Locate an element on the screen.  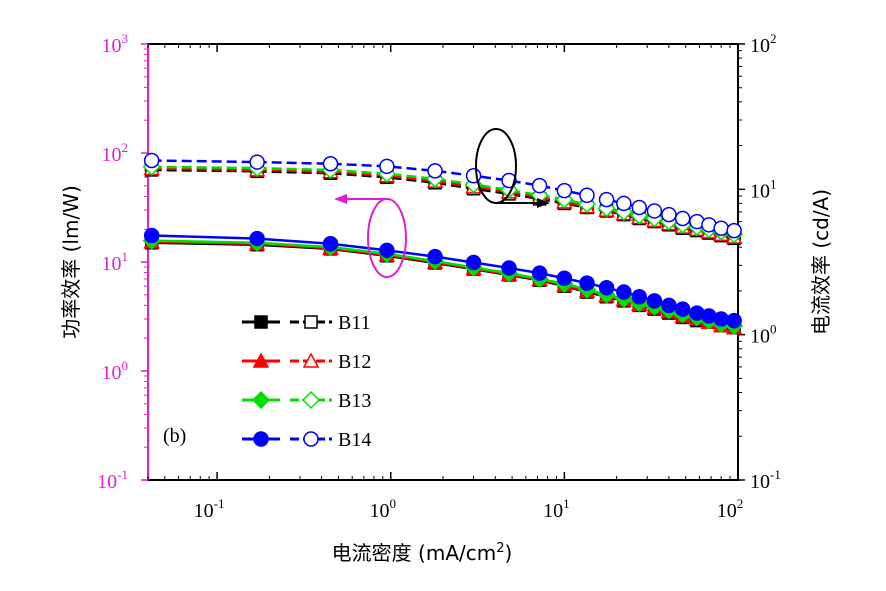
pe-line-b11 is located at coordinates (443, 285).